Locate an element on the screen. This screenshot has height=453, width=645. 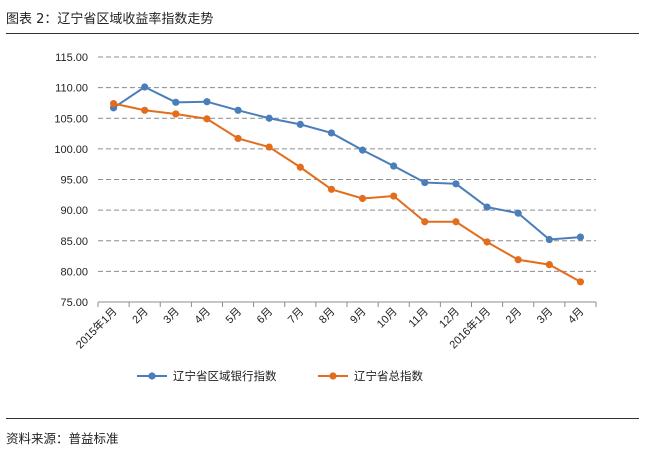
legend-item: 辽宁省区域银行指数 is located at coordinates (207, 376).